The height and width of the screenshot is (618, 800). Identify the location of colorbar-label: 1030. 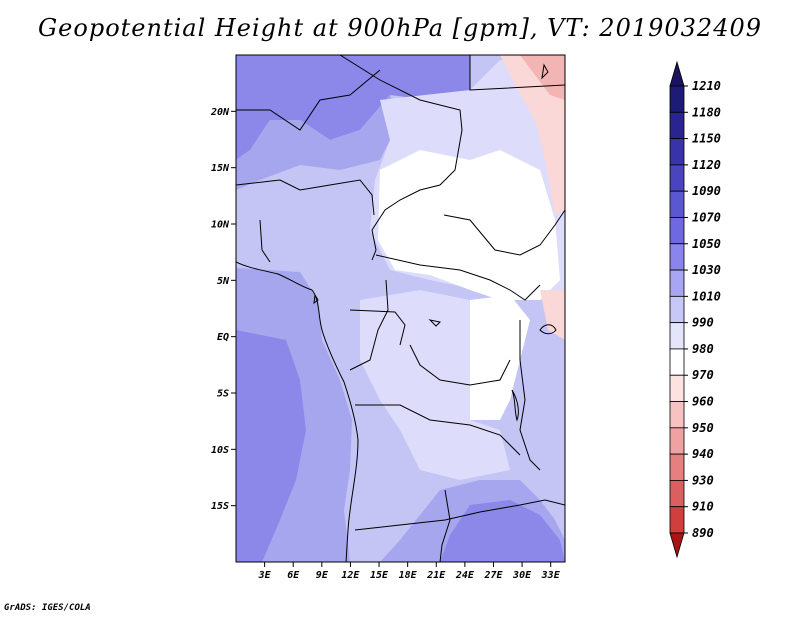
(706, 270).